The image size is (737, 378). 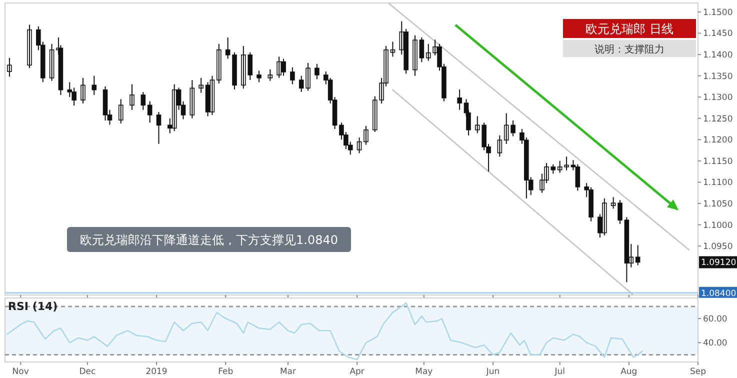 I want to click on text: 说明：支撑阻力, so click(x=629, y=50).